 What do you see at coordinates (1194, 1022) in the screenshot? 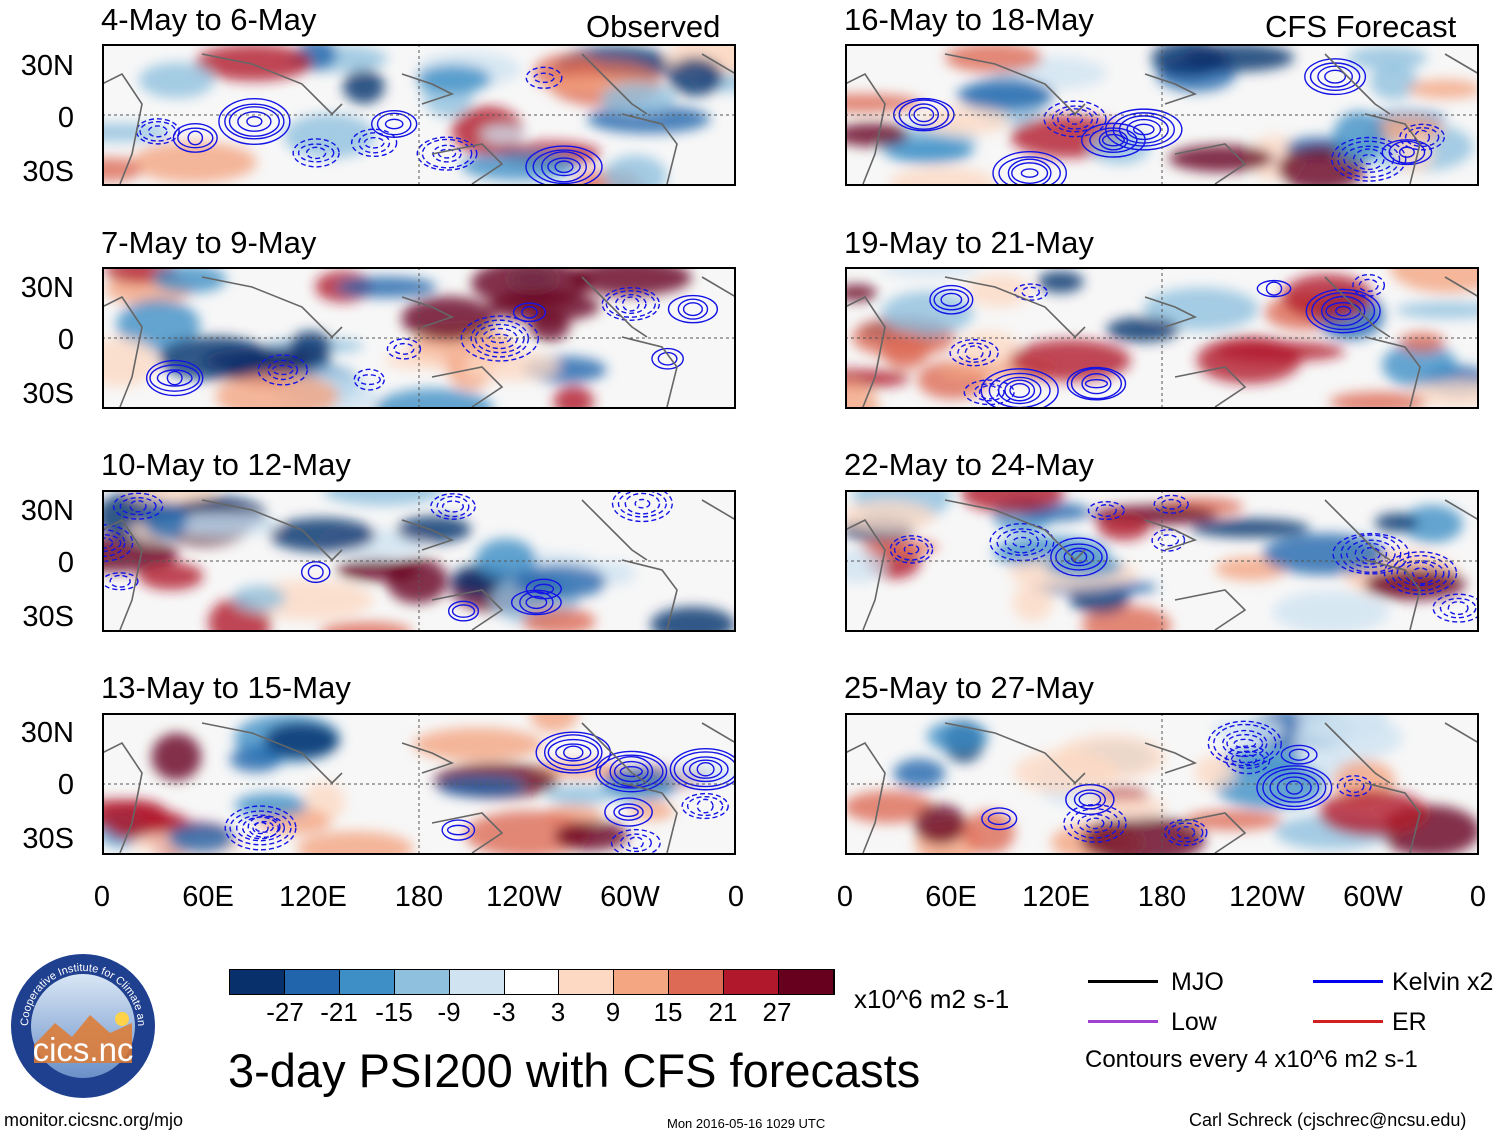
I see `legend-label-low: Low` at bounding box center [1194, 1022].